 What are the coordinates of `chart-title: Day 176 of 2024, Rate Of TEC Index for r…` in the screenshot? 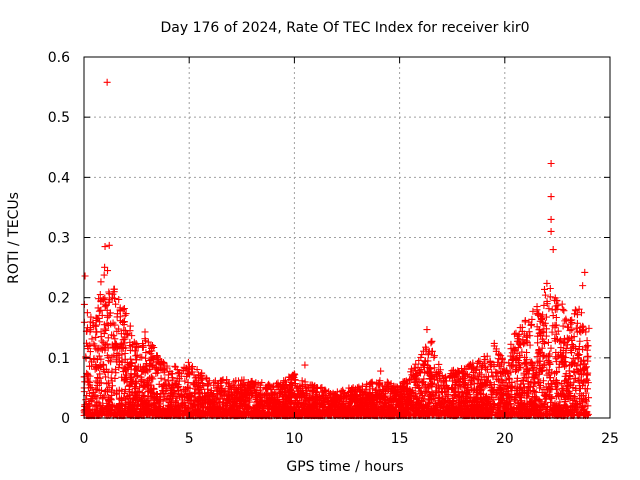 It's located at (344, 28).